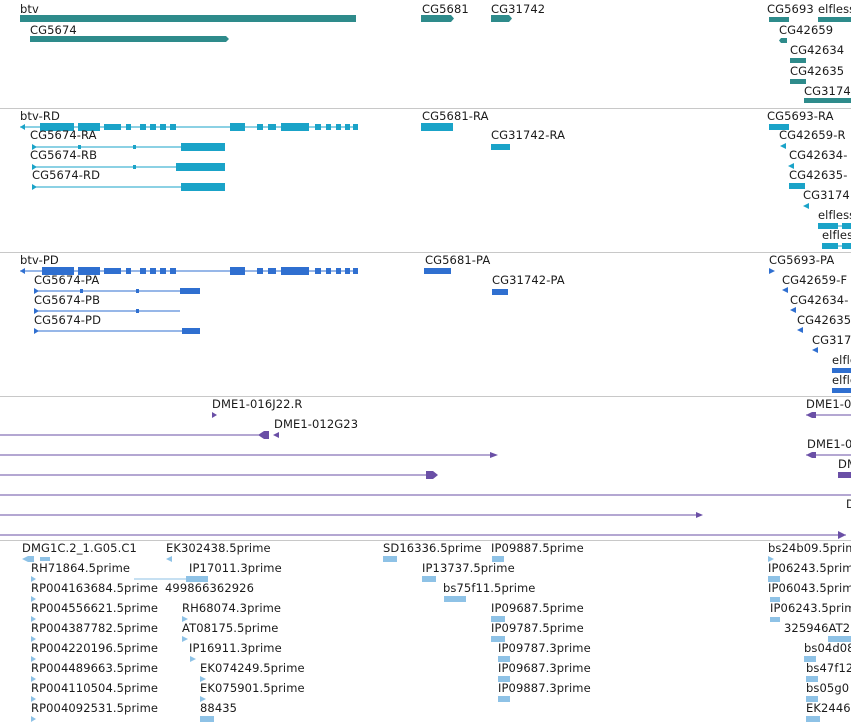 This screenshot has height=724, width=851. I want to click on gene-bar-CG5693, so click(779, 19).